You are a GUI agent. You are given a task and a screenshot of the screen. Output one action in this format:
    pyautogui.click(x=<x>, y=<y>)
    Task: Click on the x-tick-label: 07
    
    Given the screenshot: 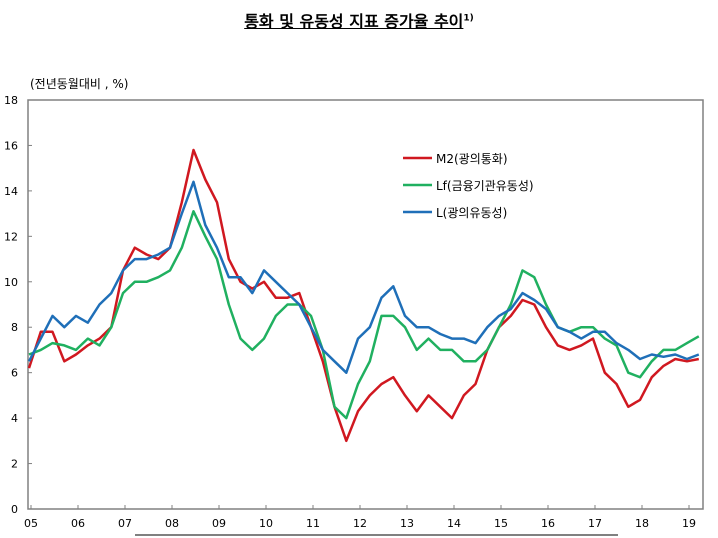 What is the action you would take?
    pyautogui.click(x=125, y=523)
    